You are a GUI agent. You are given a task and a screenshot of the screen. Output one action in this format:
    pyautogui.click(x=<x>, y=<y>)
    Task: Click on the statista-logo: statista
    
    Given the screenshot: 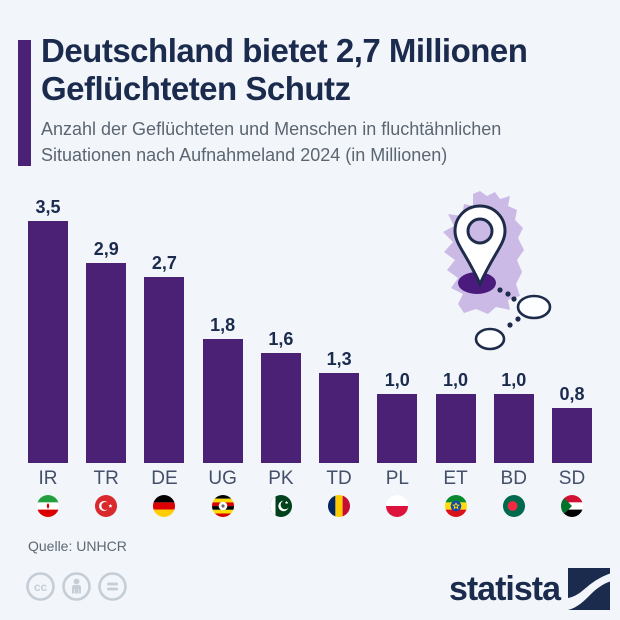 What is the action you would take?
    pyautogui.click(x=529, y=589)
    